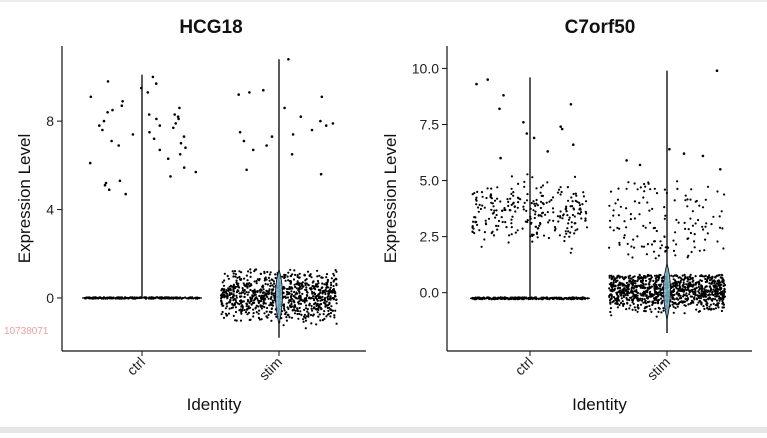 The image size is (767, 438). I want to click on top-strip, so click(383, 1).